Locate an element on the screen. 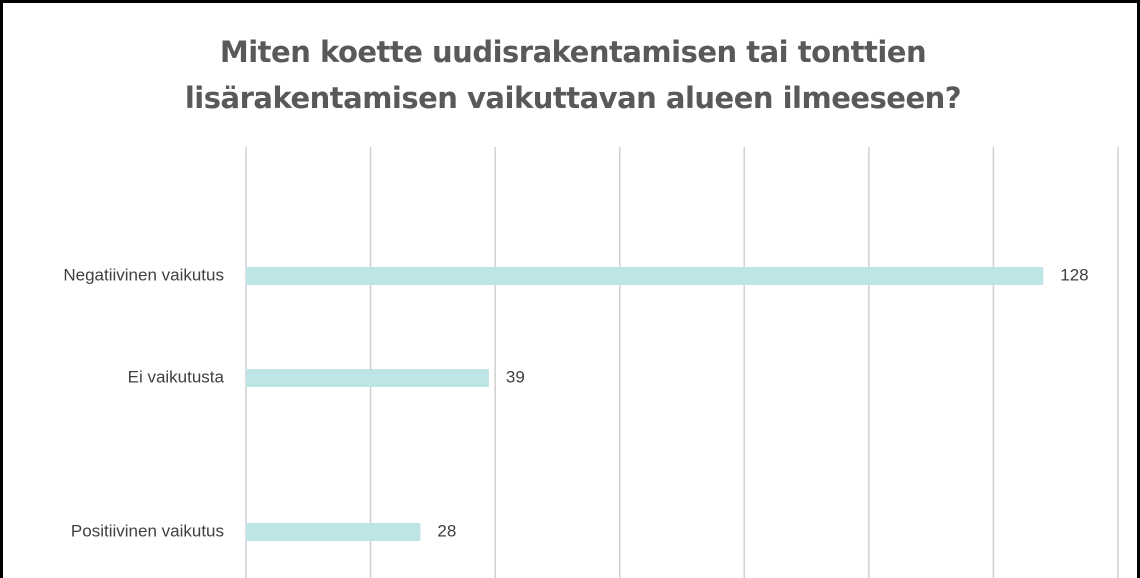 The image size is (1140, 578). data-label: 28 is located at coordinates (446, 530).